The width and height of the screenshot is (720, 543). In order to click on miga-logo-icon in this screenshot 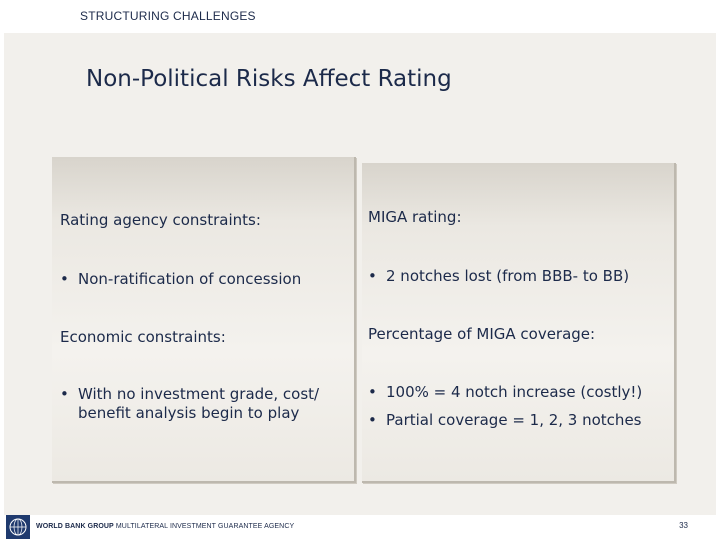, I will do `click(18, 527)`.